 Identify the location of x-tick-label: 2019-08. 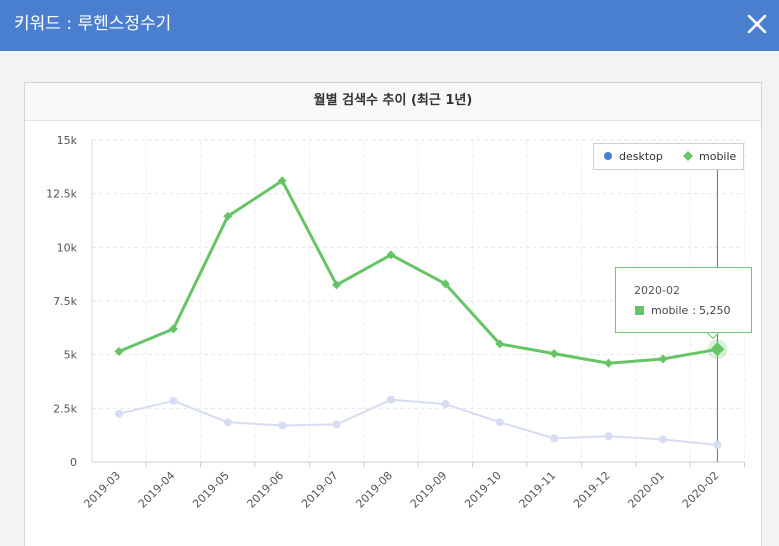
(374, 490).